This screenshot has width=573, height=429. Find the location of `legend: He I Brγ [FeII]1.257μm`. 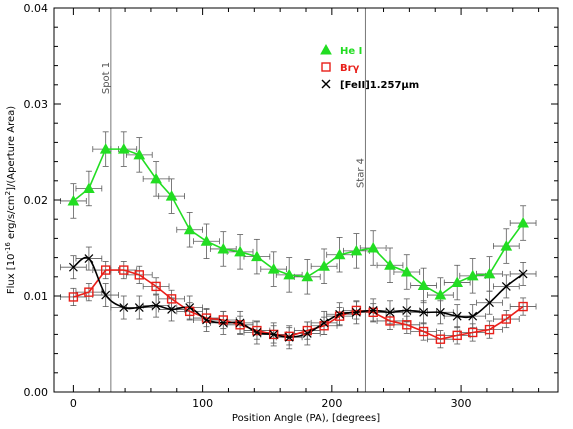

legend: He I Brγ [FeII]1.257μm is located at coordinates (369, 67).